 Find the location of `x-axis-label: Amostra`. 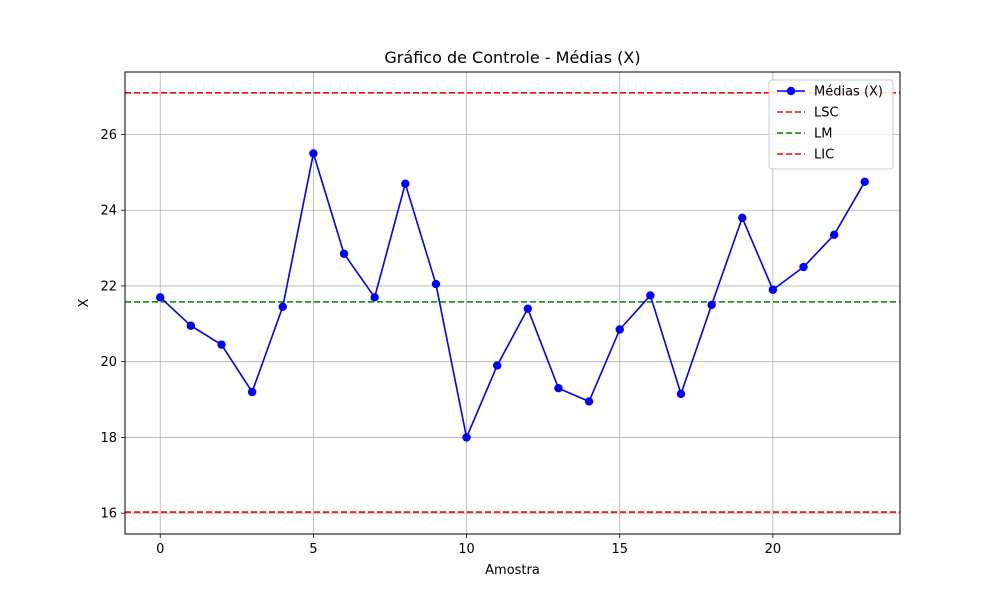

x-axis-label: Amostra is located at coordinates (512, 570).